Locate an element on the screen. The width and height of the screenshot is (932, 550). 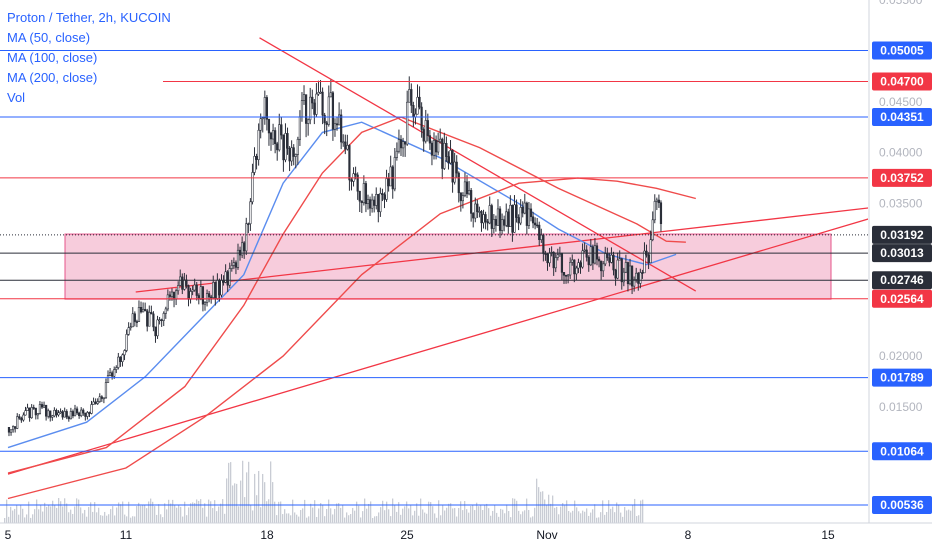
price-level-tag: 0.04700 is located at coordinates (902, 81).